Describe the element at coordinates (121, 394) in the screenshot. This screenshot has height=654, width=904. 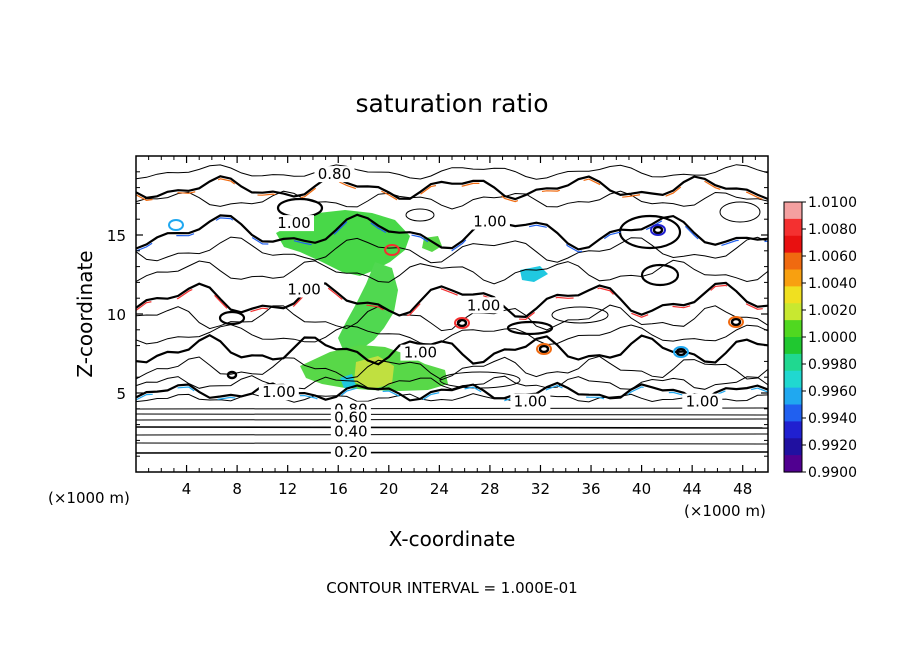
I see `y-tick-label: 5` at that location.